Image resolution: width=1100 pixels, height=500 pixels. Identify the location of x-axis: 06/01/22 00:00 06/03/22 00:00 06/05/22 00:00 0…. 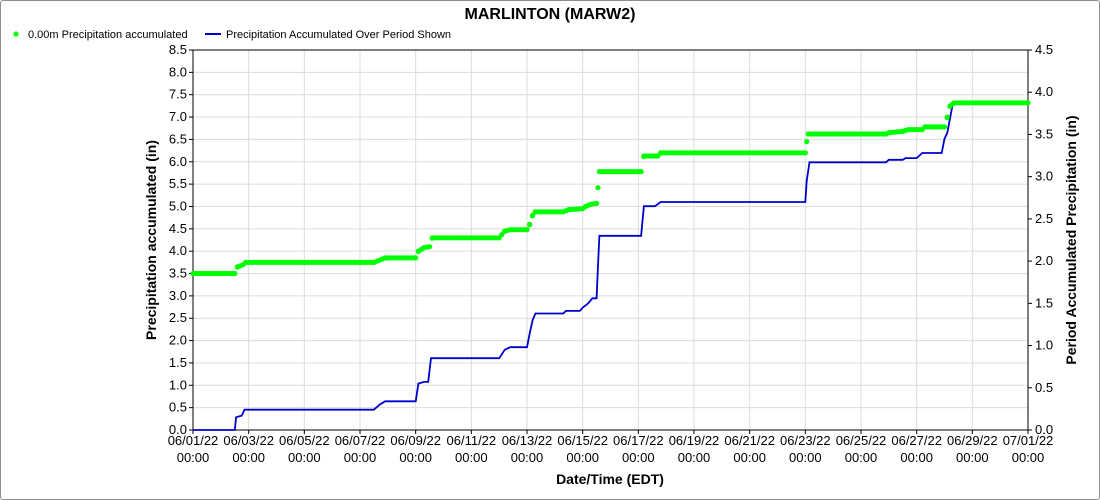
(611, 447).